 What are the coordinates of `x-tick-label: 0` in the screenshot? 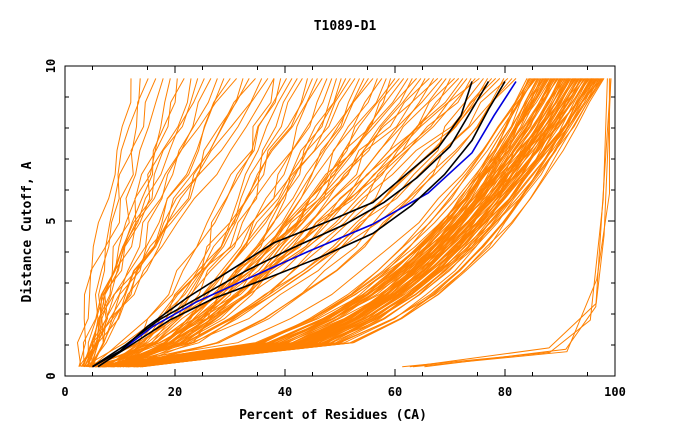 It's located at (64, 392).